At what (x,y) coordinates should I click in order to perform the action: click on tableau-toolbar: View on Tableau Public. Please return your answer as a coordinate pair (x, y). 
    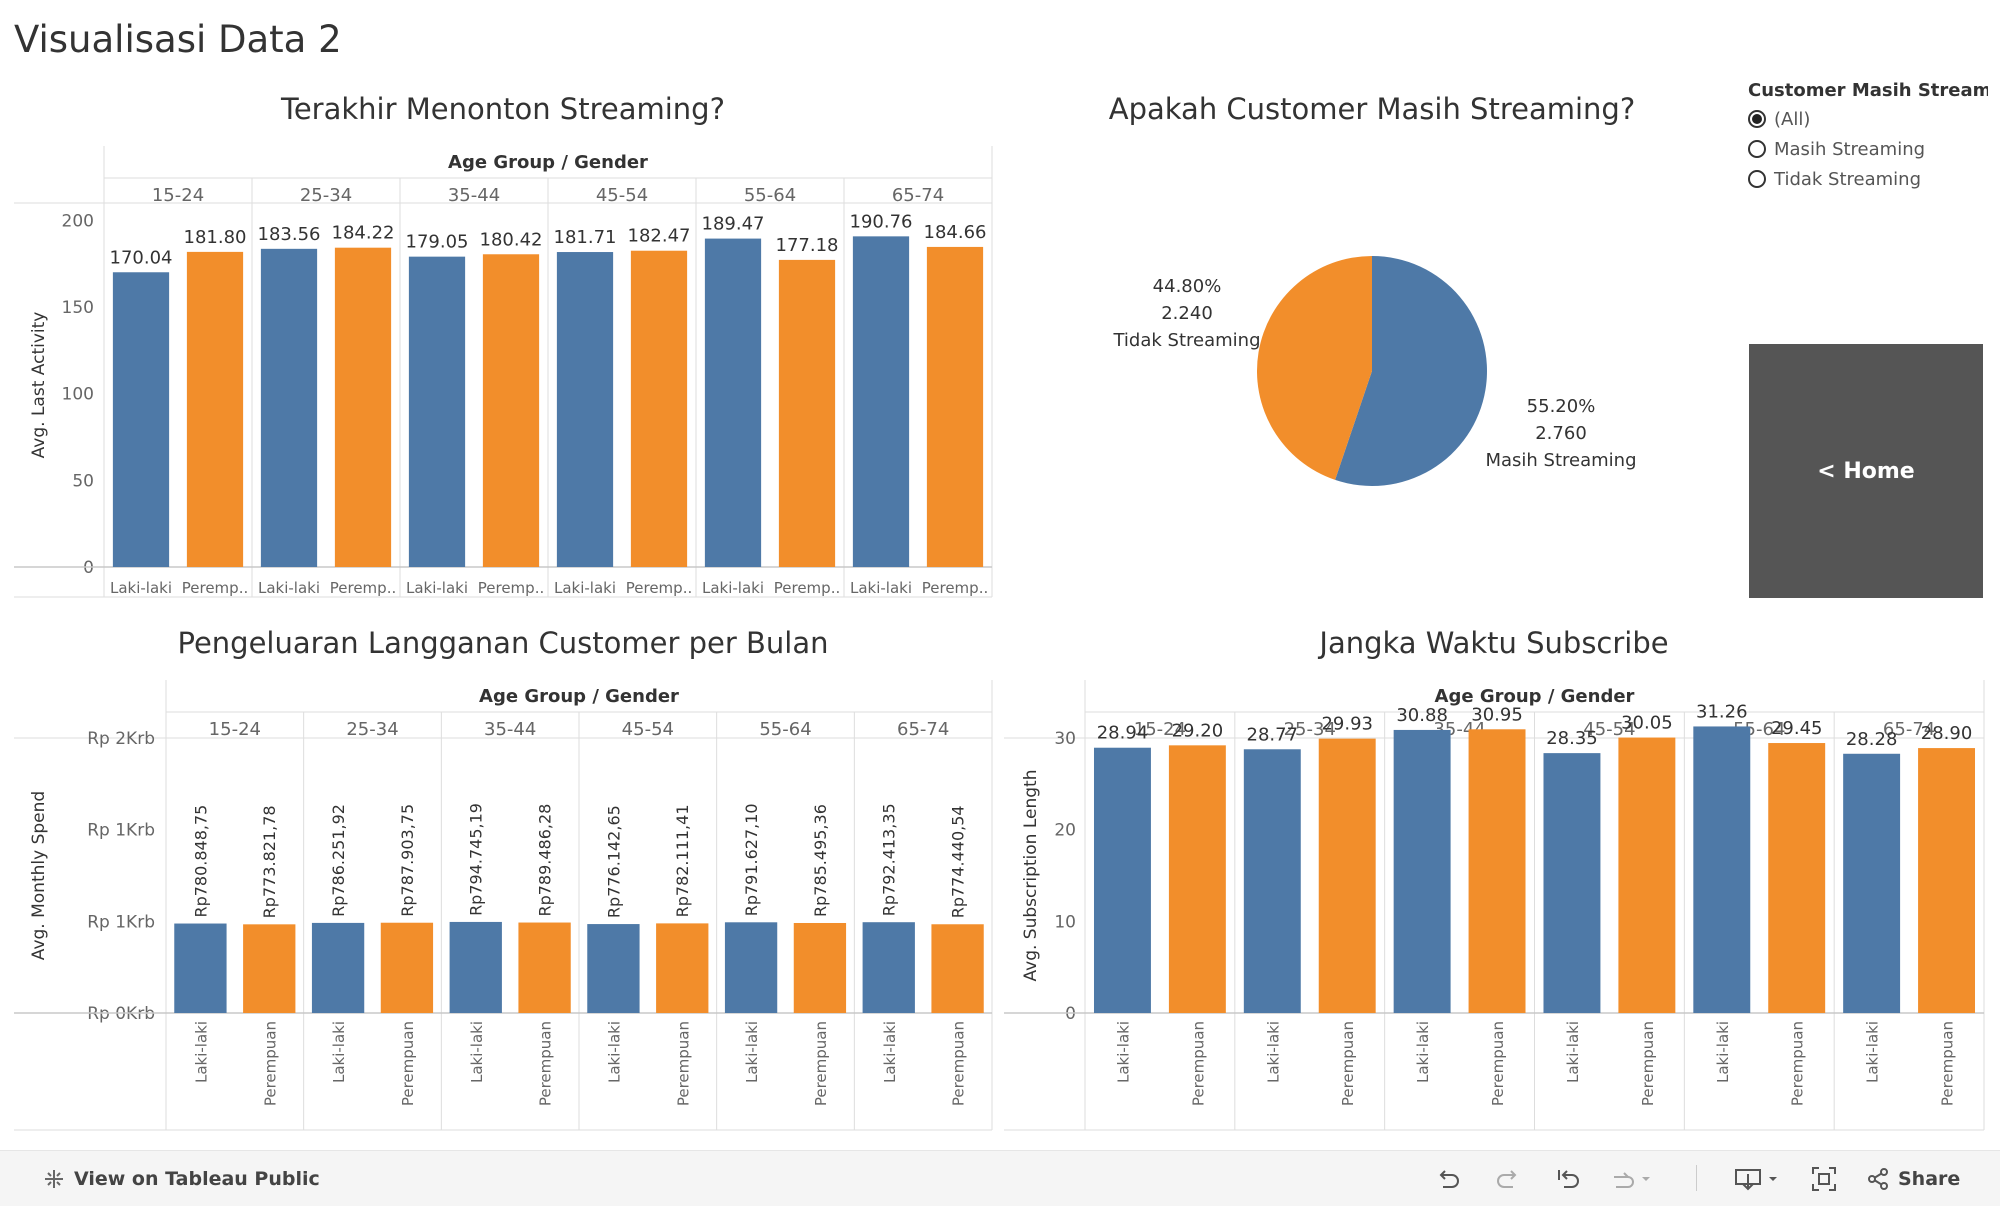
    Looking at the image, I should click on (1000, 1178).